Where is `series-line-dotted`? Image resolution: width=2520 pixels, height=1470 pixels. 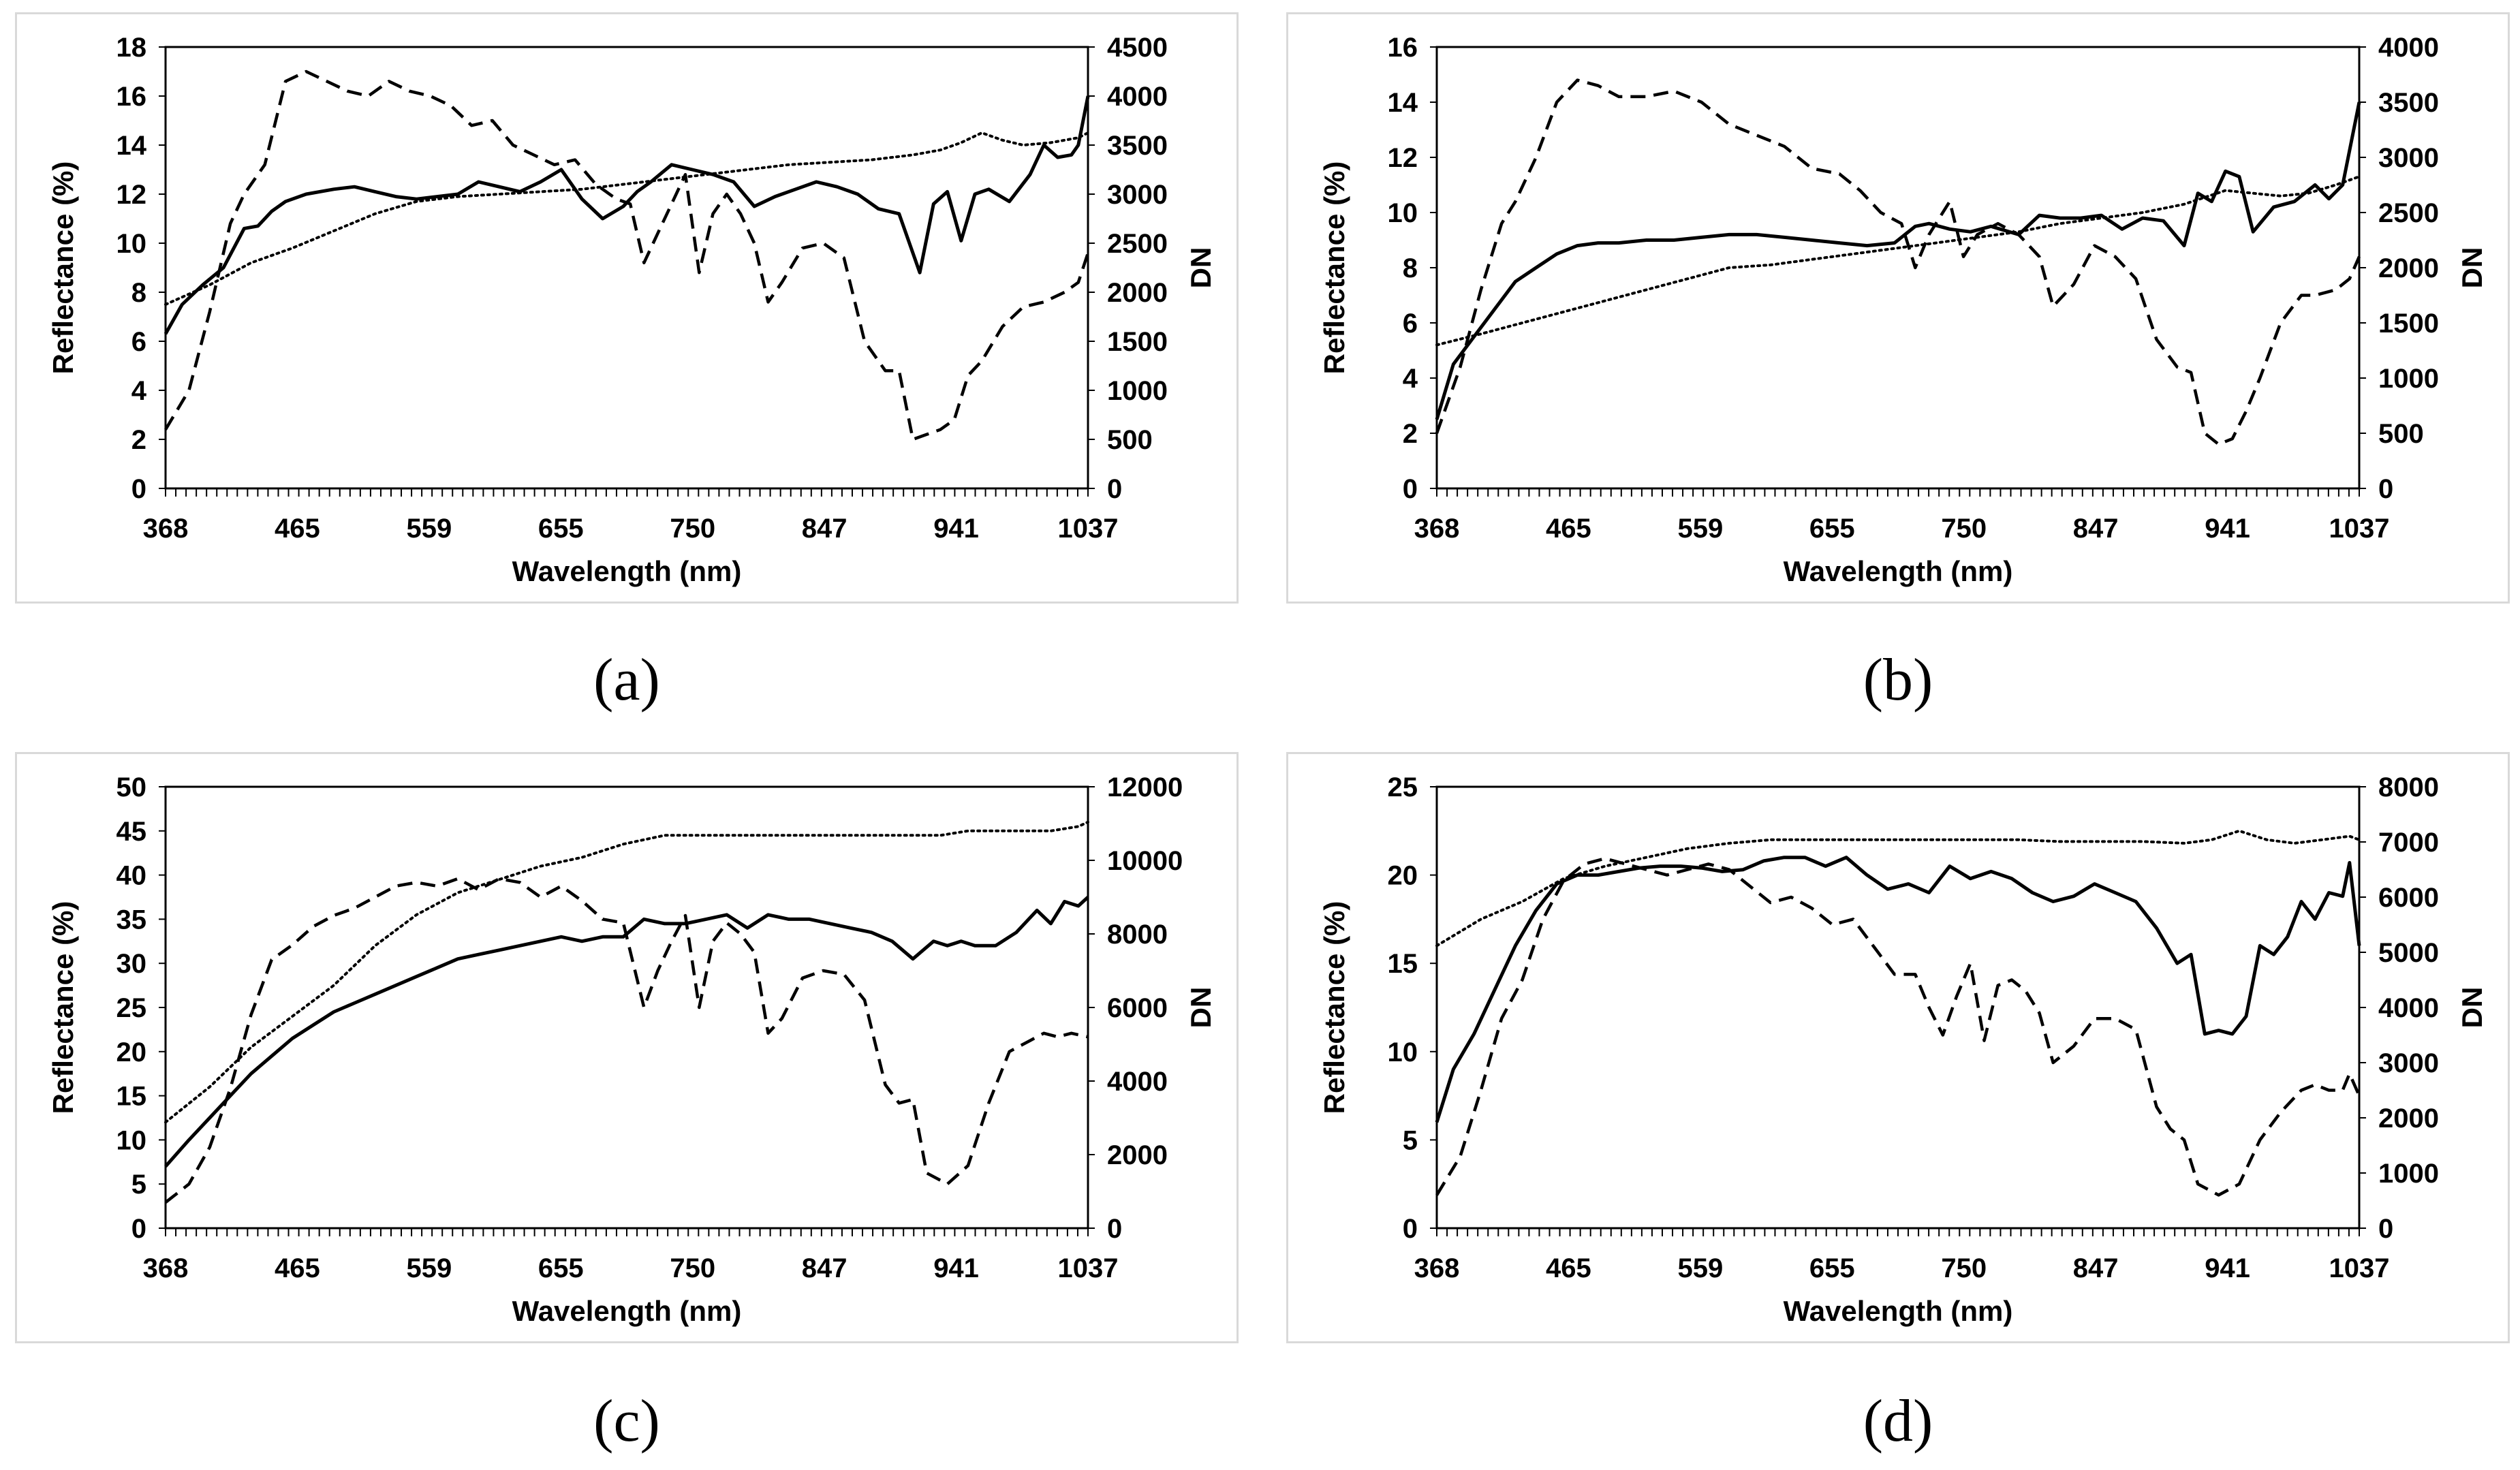
series-line-dotted is located at coordinates (1898, 888).